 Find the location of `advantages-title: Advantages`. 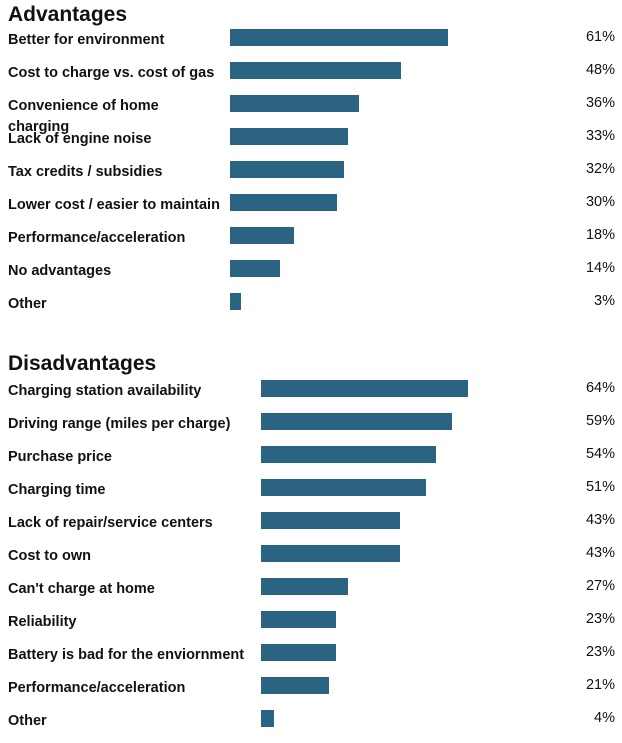

advantages-title: Advantages is located at coordinates (68, 14).